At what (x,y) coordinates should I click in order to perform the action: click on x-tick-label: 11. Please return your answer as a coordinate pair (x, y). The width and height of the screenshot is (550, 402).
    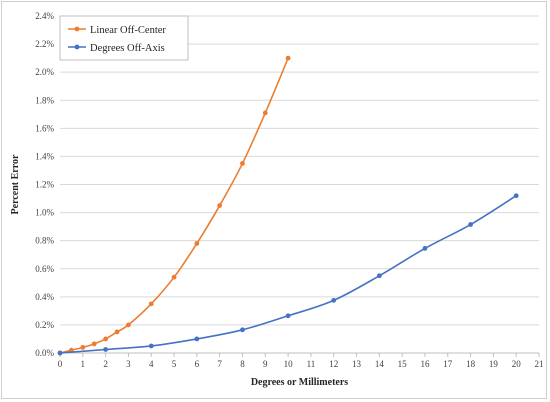
    Looking at the image, I should click on (311, 364).